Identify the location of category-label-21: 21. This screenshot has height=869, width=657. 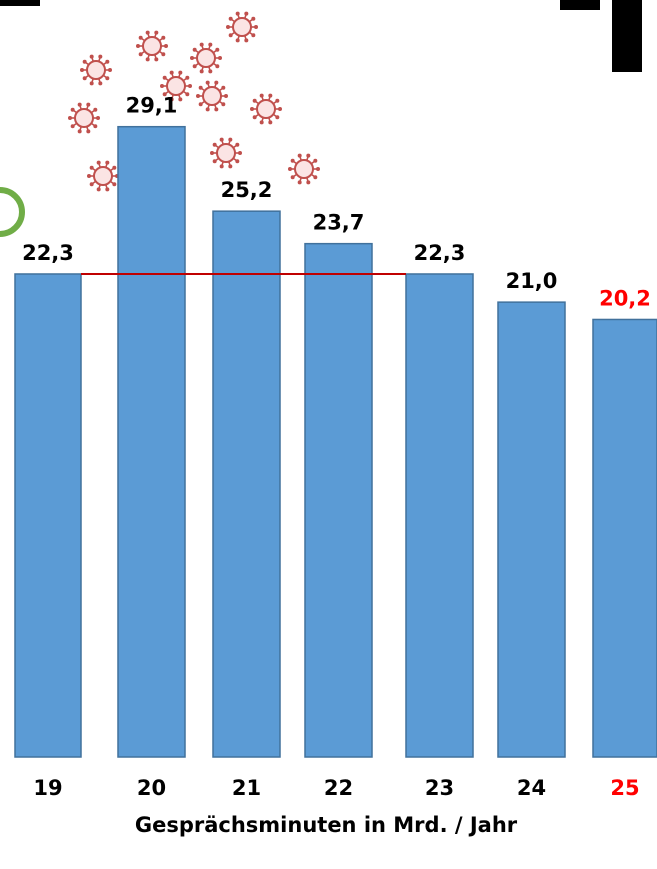
(246, 788).